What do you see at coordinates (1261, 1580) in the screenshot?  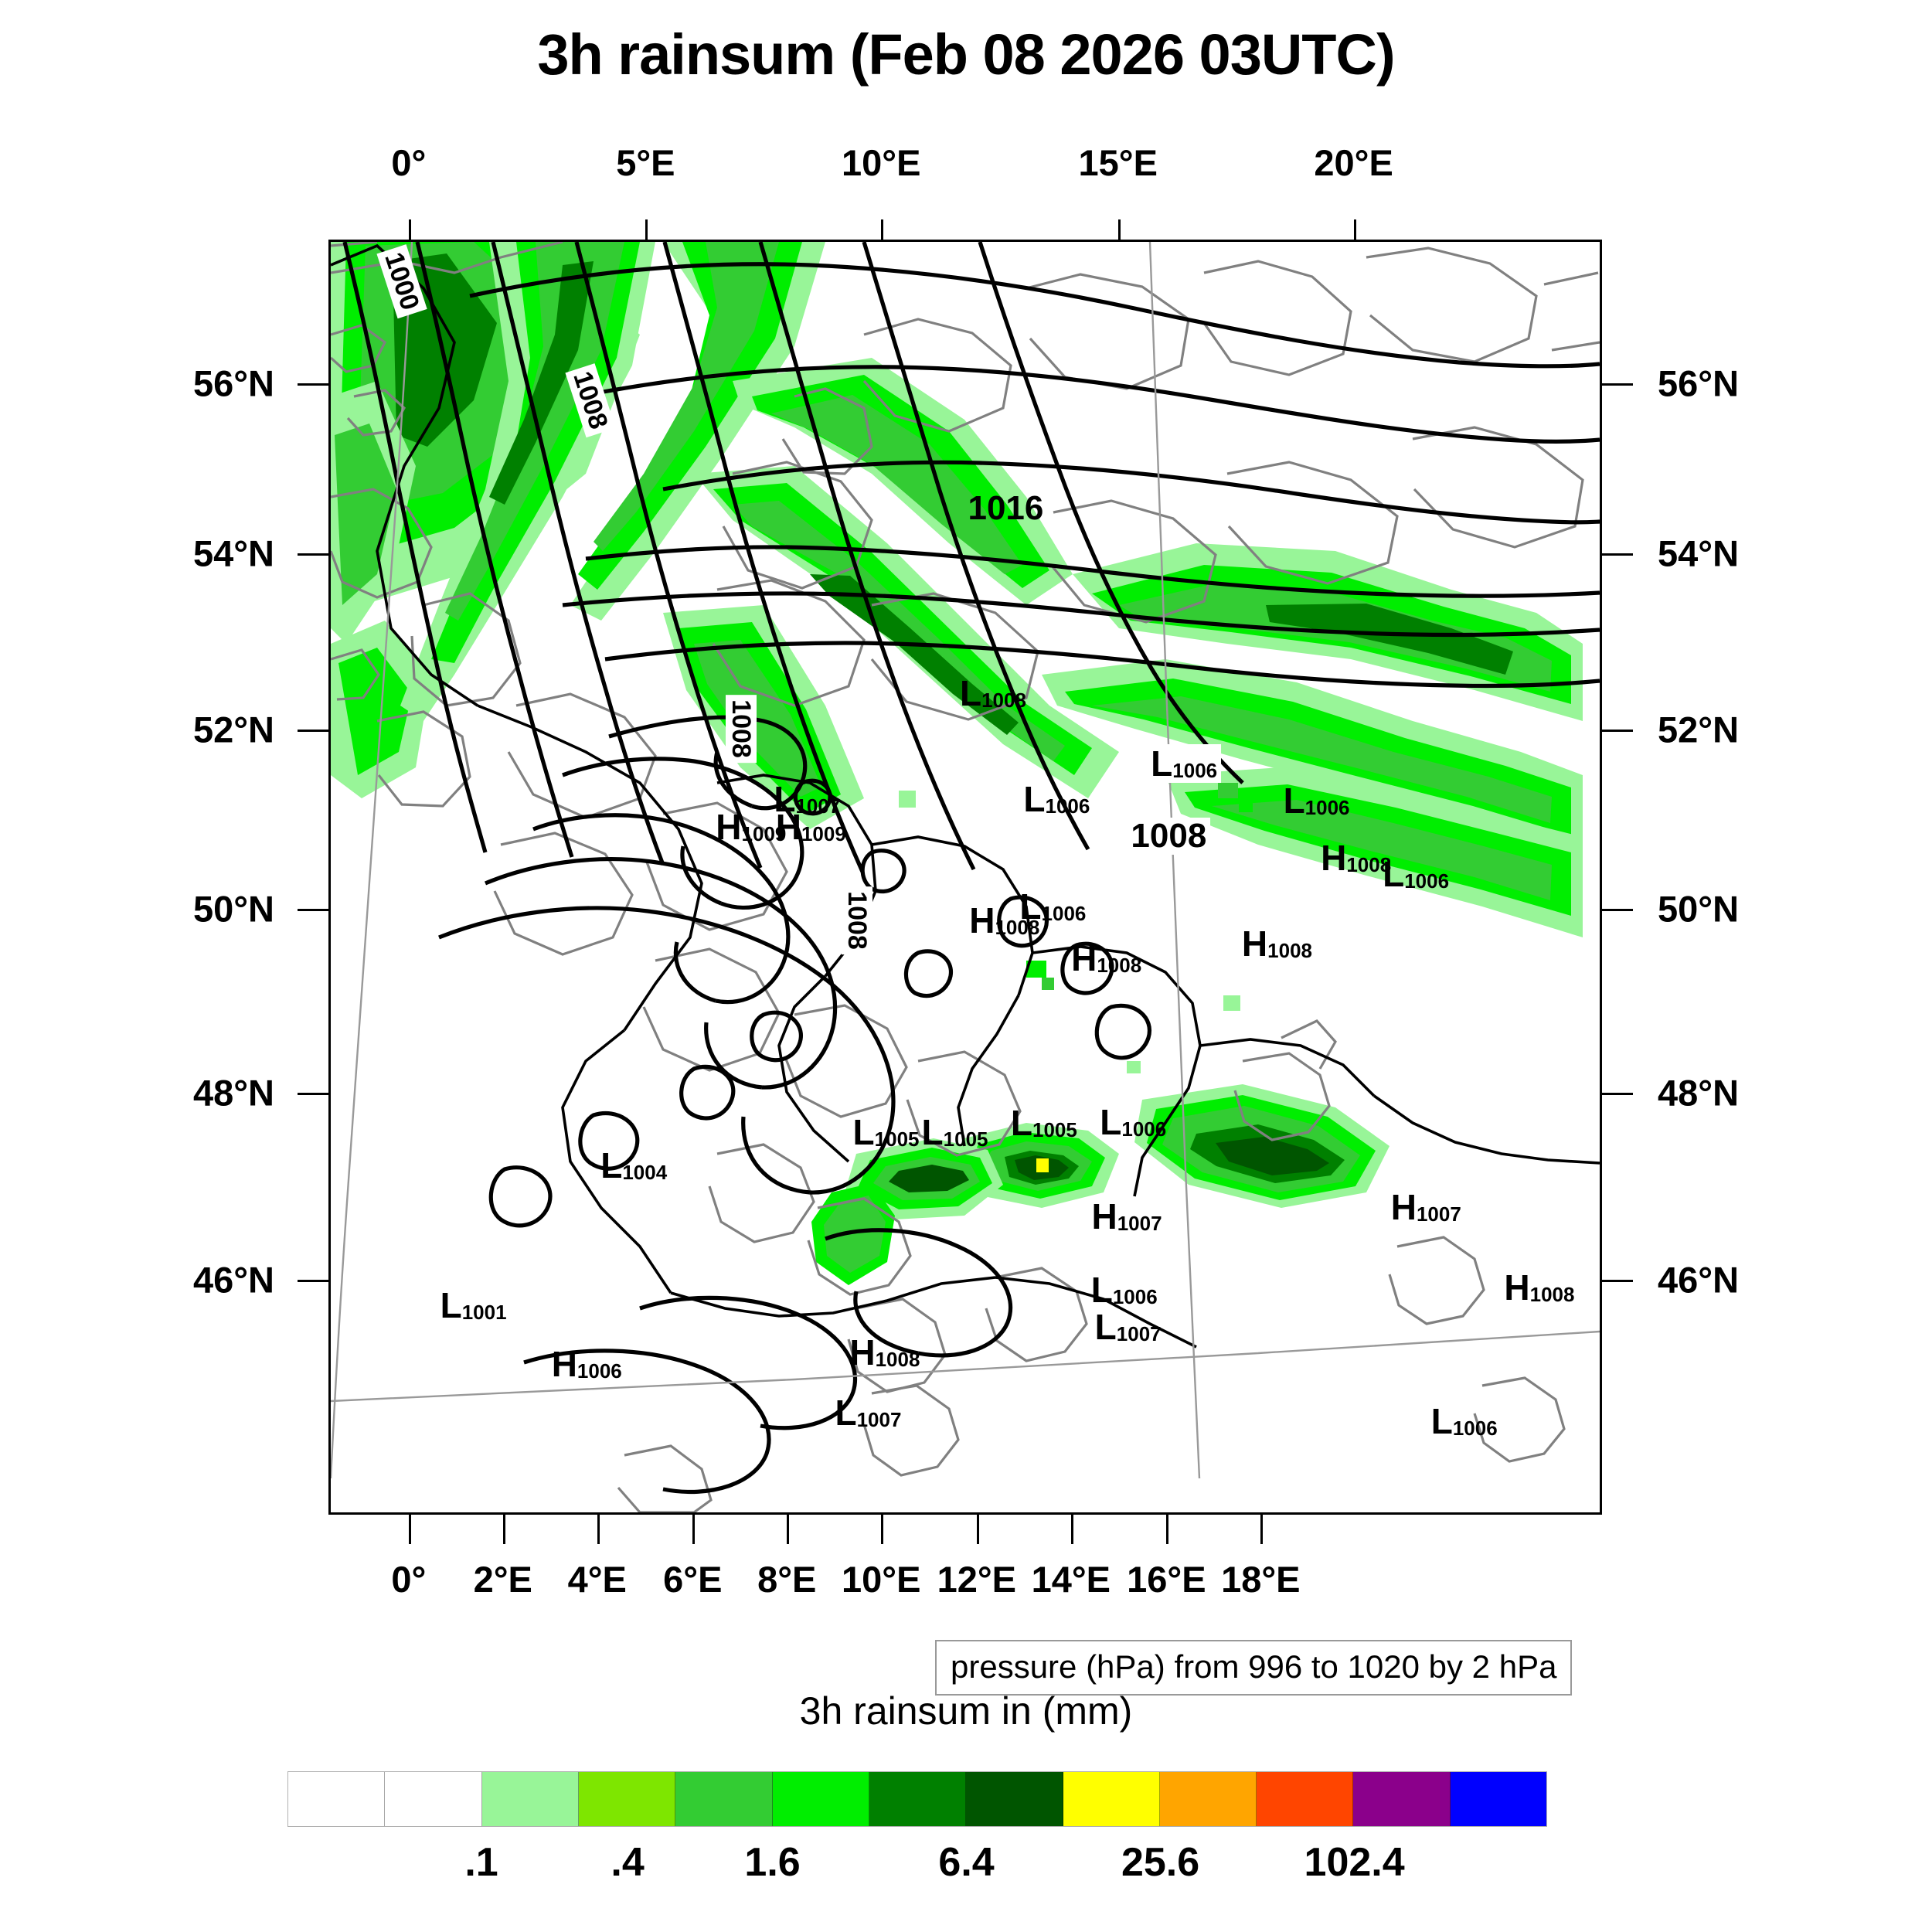 I see `axis-tick-label: 18°E` at bounding box center [1261, 1580].